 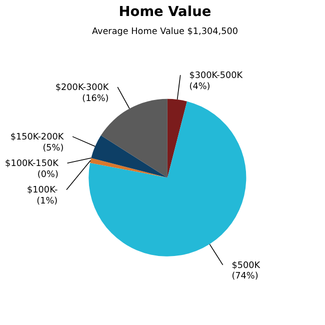 What do you see at coordinates (47, 175) in the screenshot?
I see `text: (0%)` at bounding box center [47, 175].